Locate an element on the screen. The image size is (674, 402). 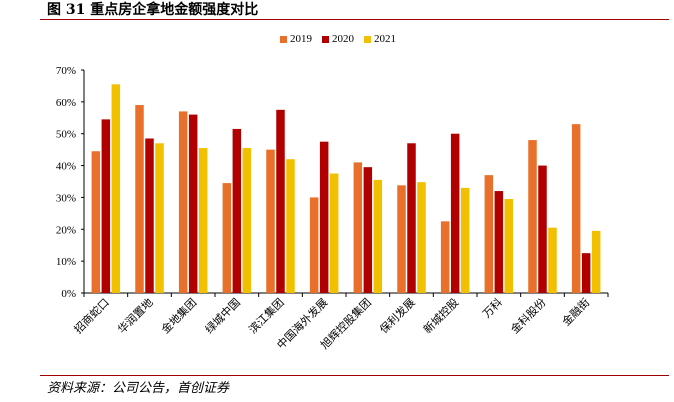
source-rule is located at coordinates (354, 375).